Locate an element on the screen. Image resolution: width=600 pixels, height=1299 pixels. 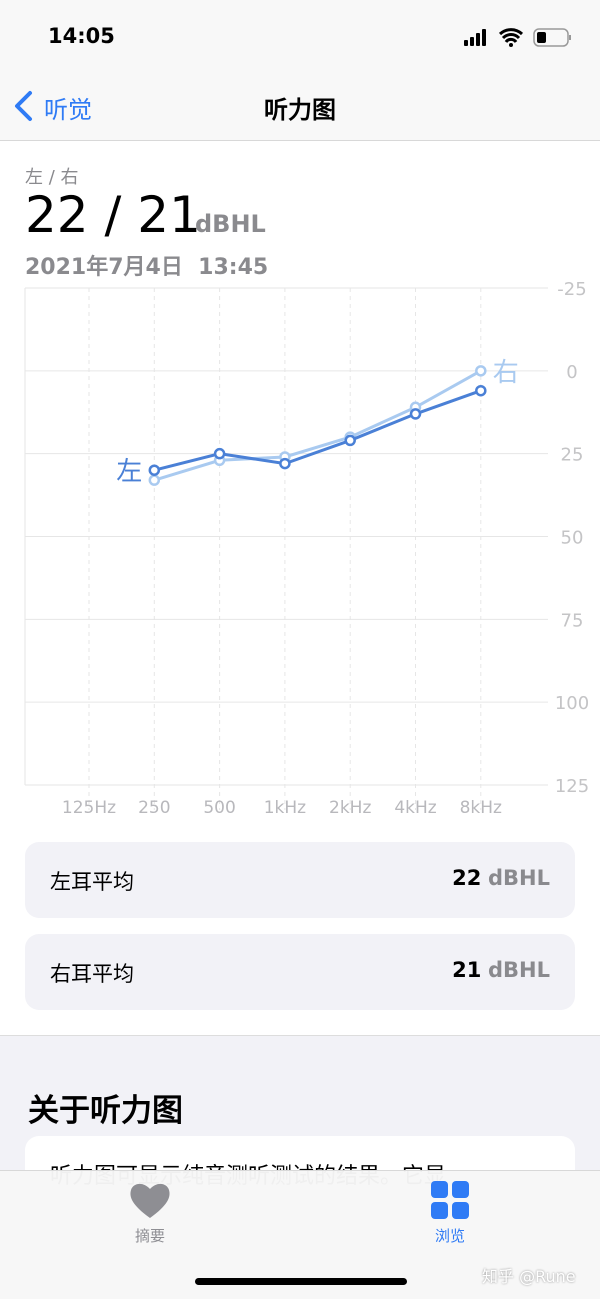
x-tick-label: 500 is located at coordinates (219, 808).